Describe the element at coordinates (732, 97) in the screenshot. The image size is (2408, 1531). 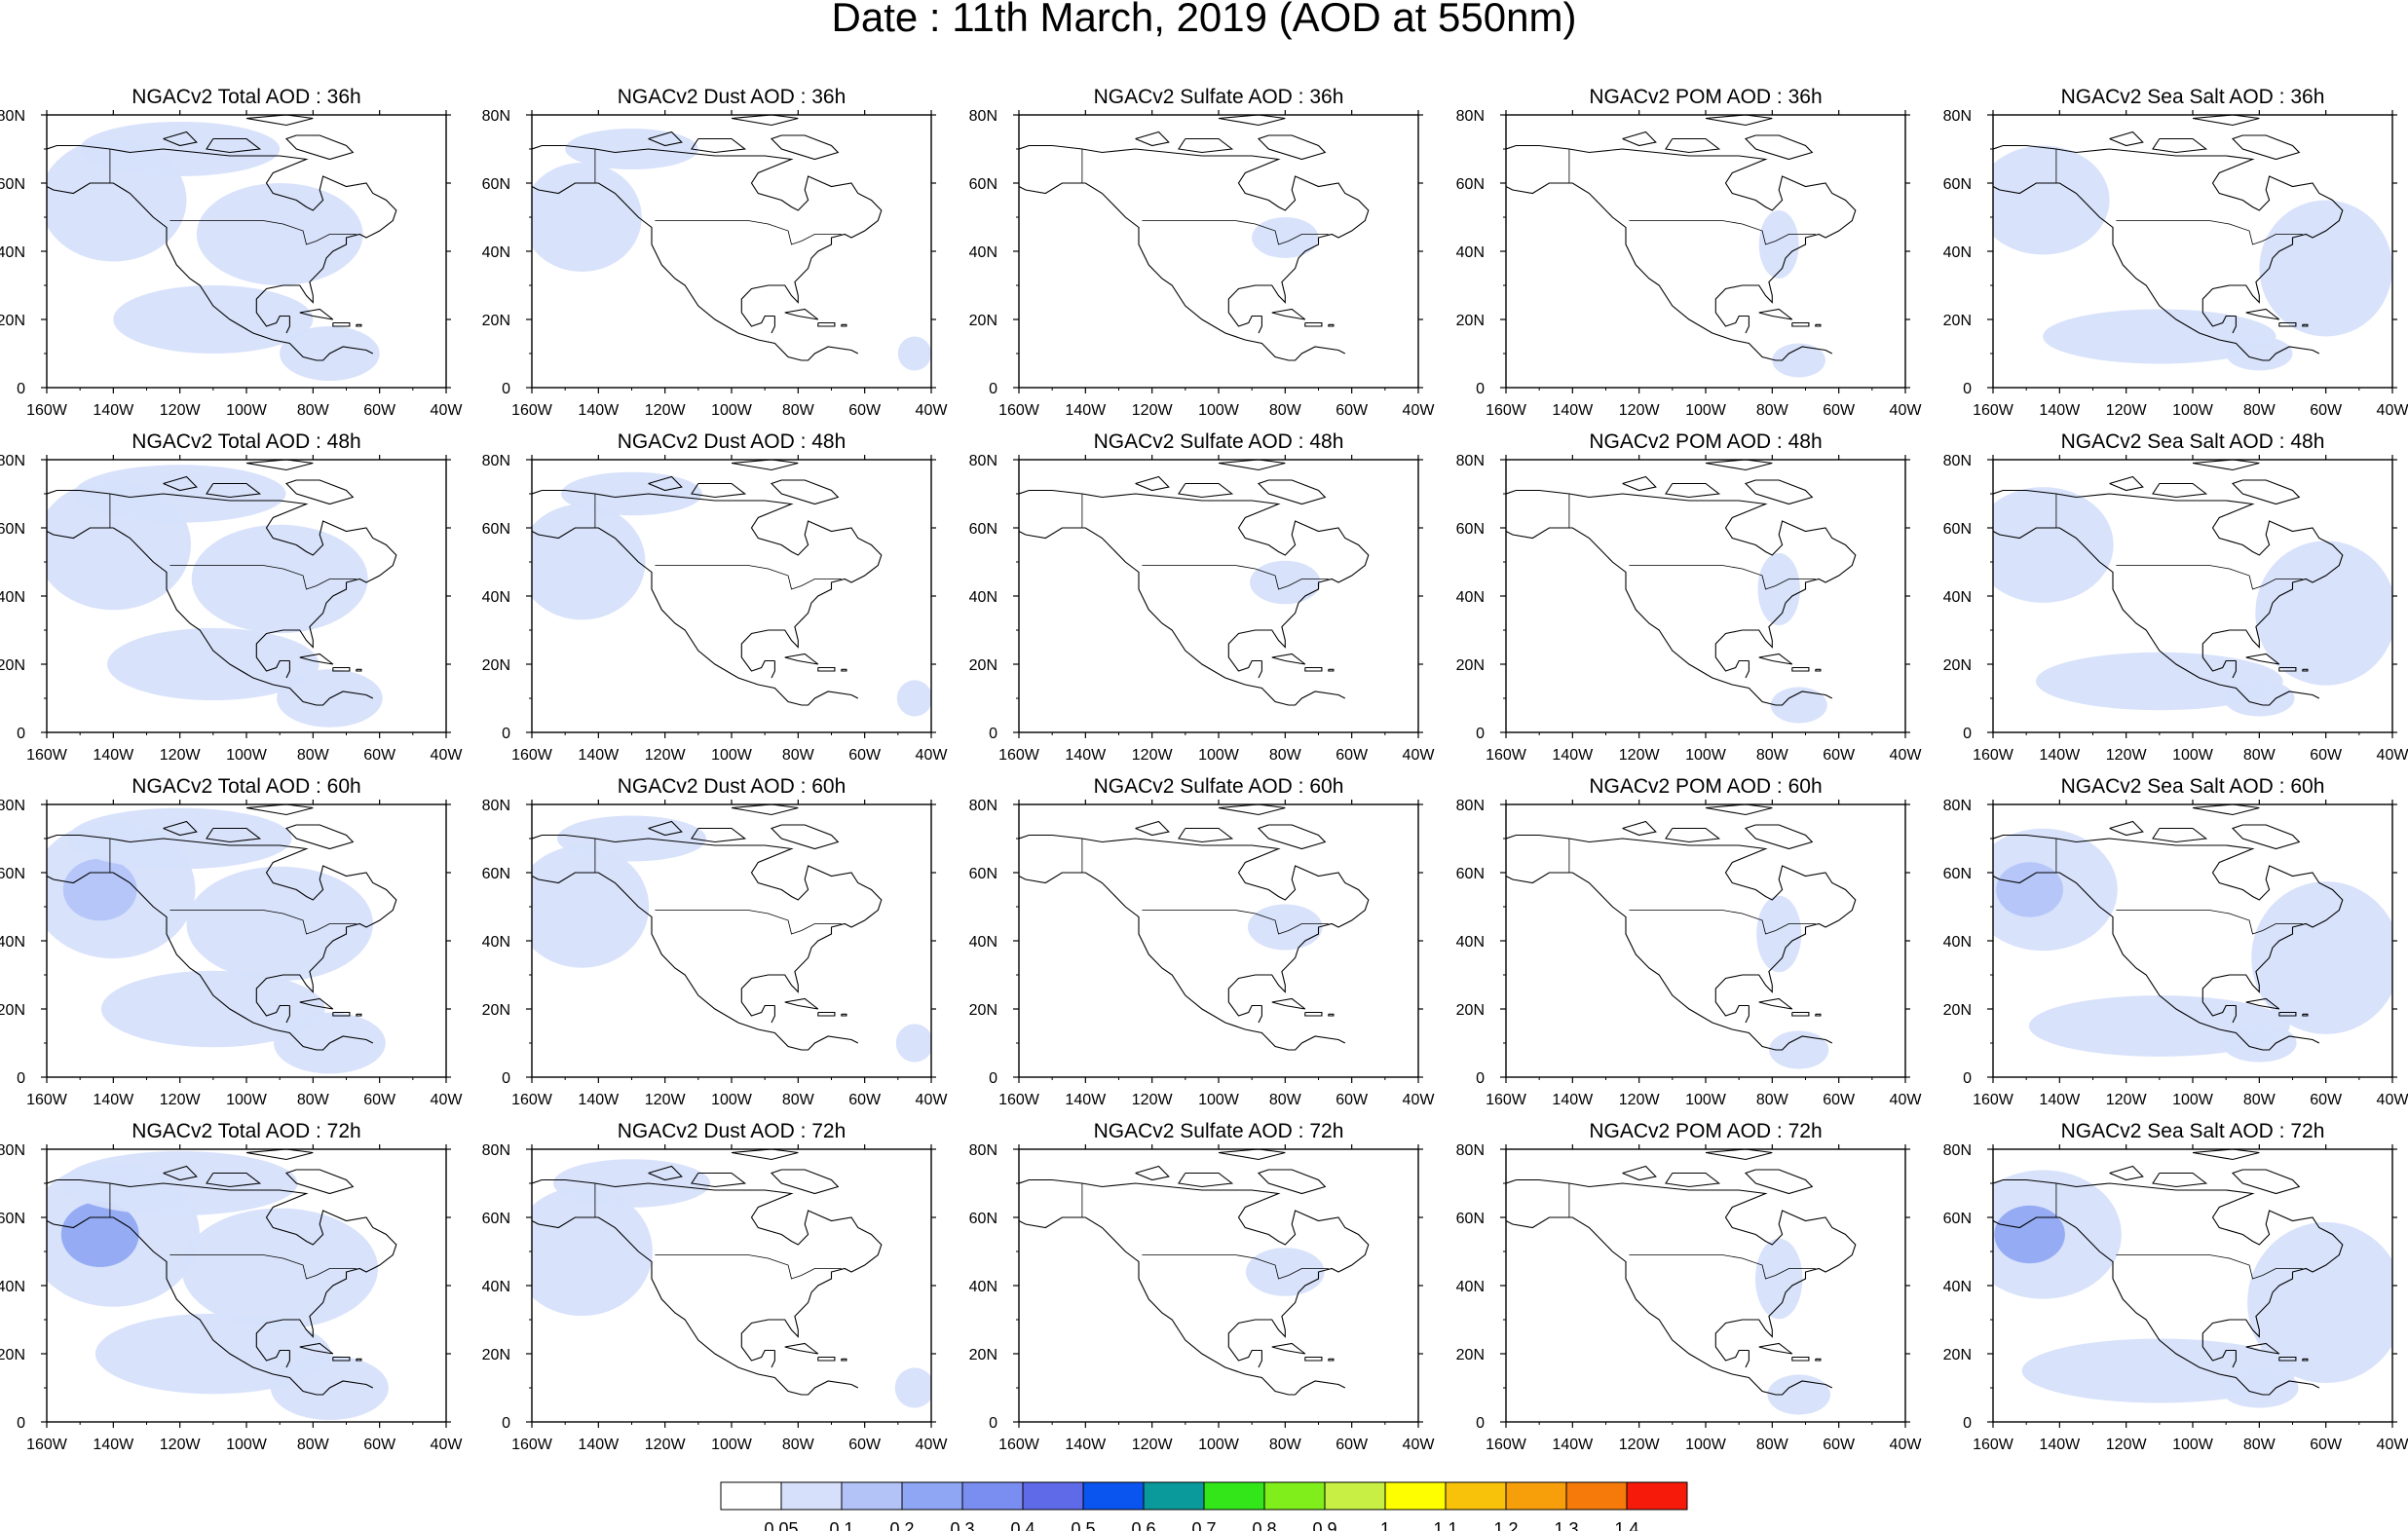
I see `panel-title: NGACv2 Dust AOD : 36h` at that location.